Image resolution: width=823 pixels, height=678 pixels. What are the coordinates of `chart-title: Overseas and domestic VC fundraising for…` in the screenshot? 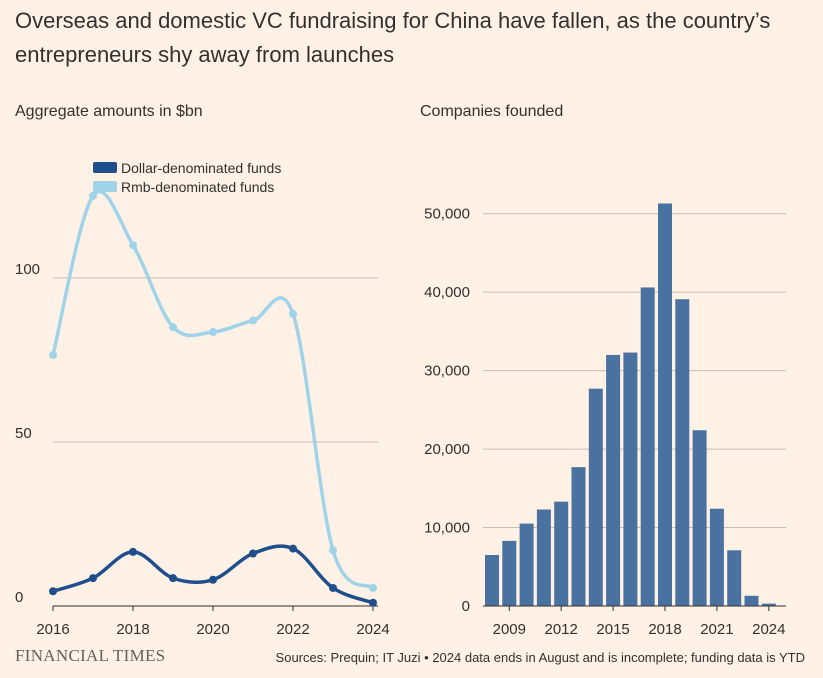 It's located at (393, 37).